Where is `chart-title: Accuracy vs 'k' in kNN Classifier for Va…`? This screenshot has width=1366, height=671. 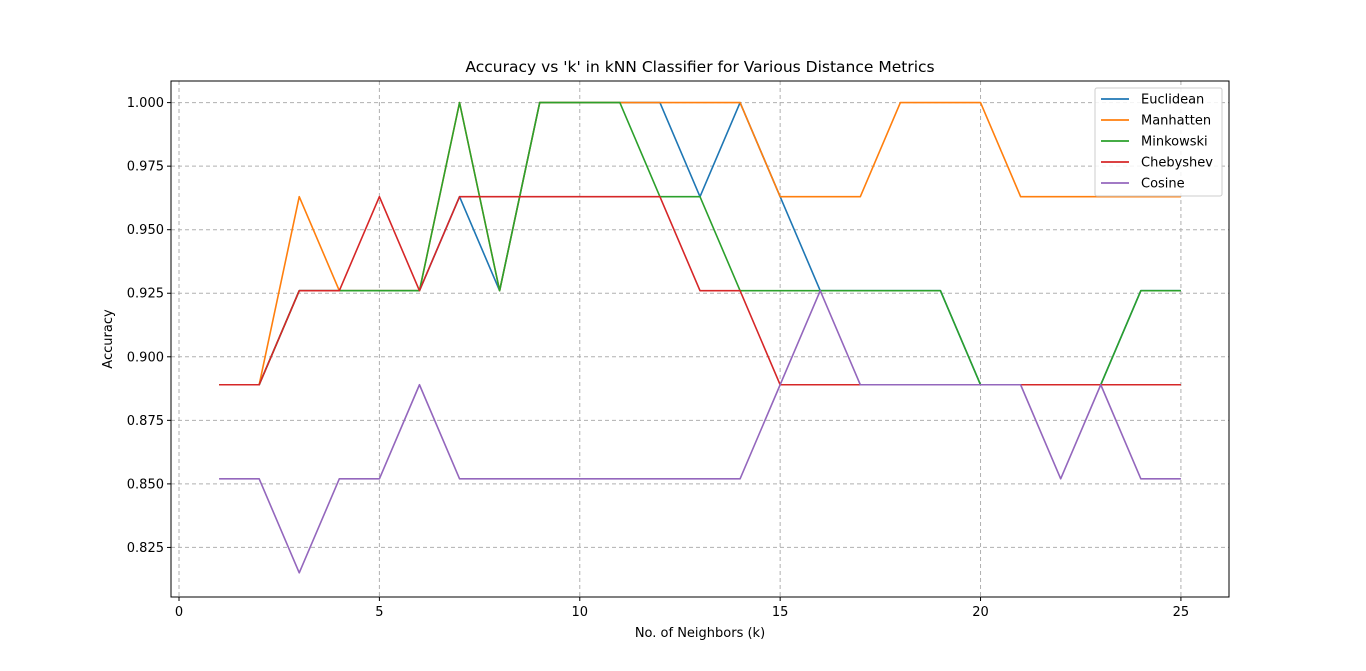 chart-title: Accuracy vs 'k' in kNN Classifier for Va… is located at coordinates (699, 67).